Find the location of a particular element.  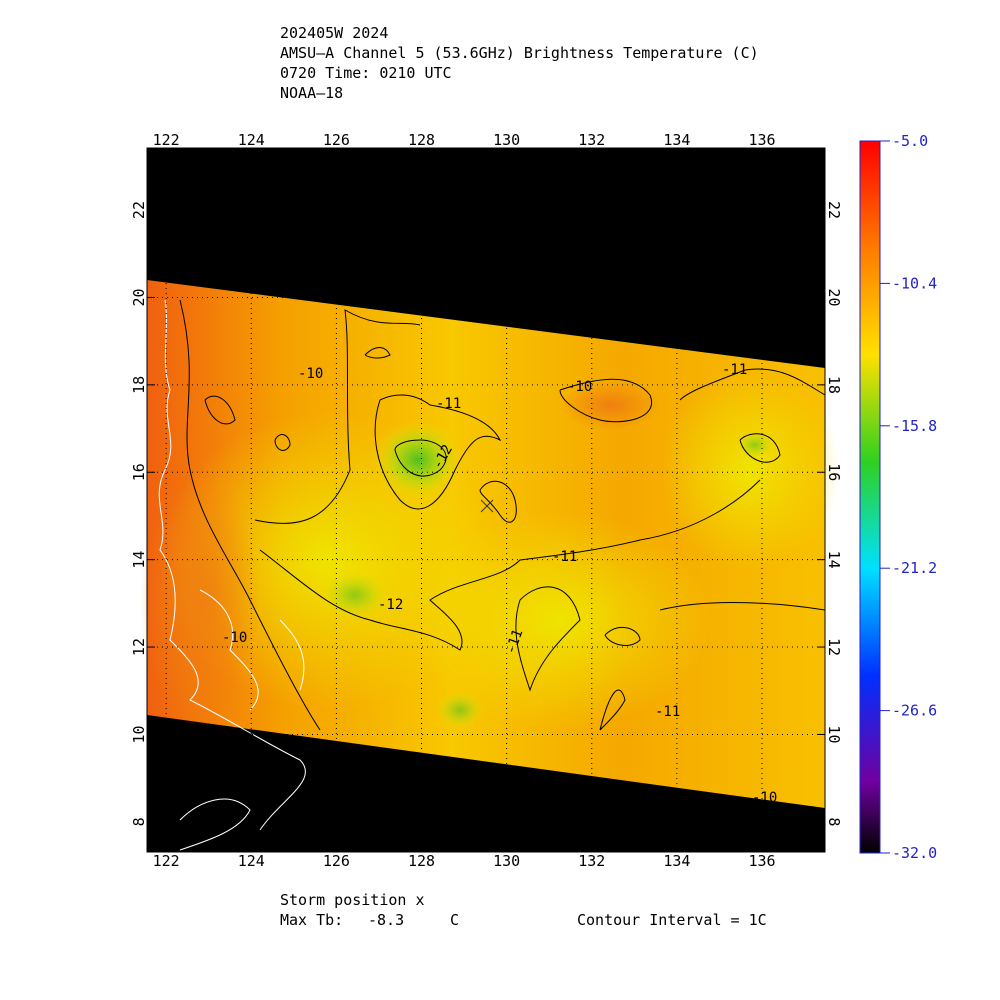

lat-label-right: 12 is located at coordinates (834, 647).